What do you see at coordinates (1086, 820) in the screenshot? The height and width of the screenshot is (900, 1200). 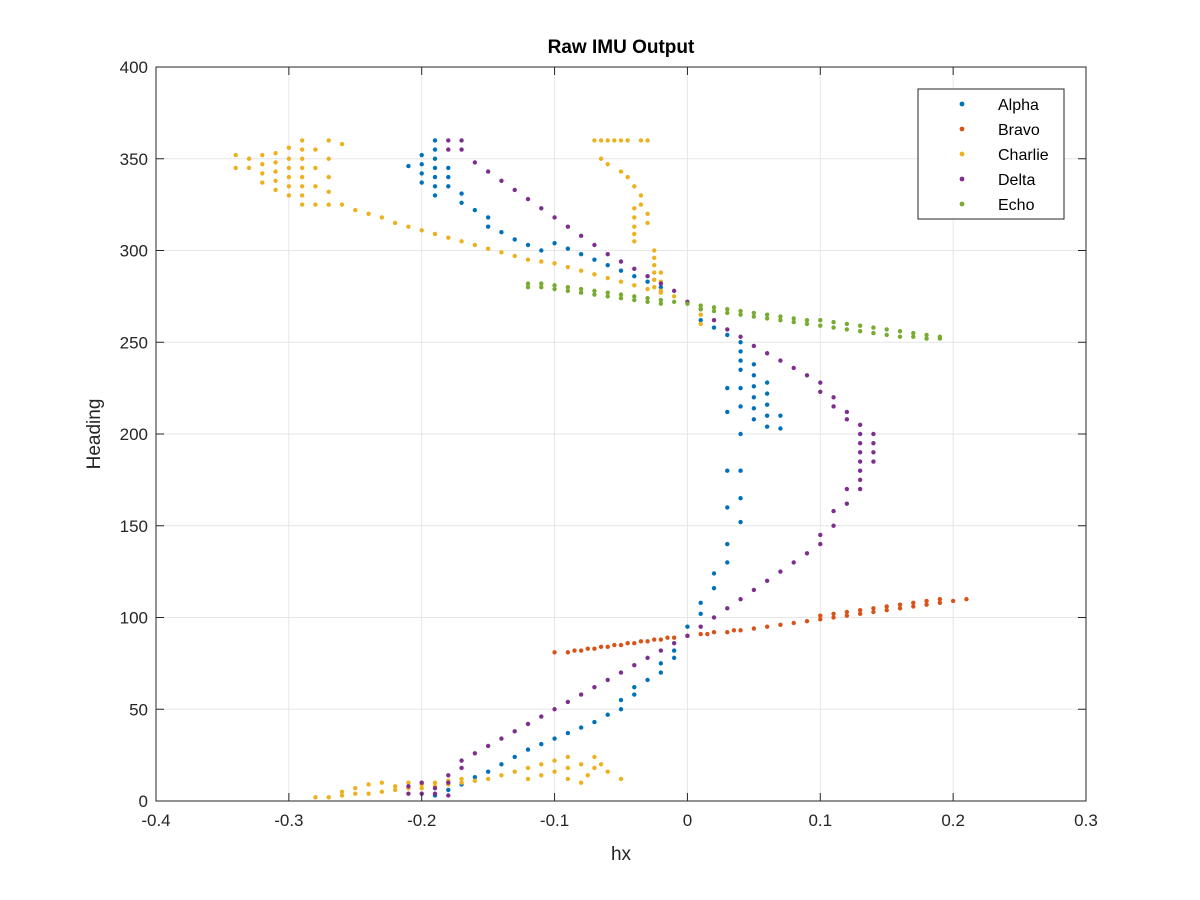 I see `x-tick-label: 0.3` at bounding box center [1086, 820].